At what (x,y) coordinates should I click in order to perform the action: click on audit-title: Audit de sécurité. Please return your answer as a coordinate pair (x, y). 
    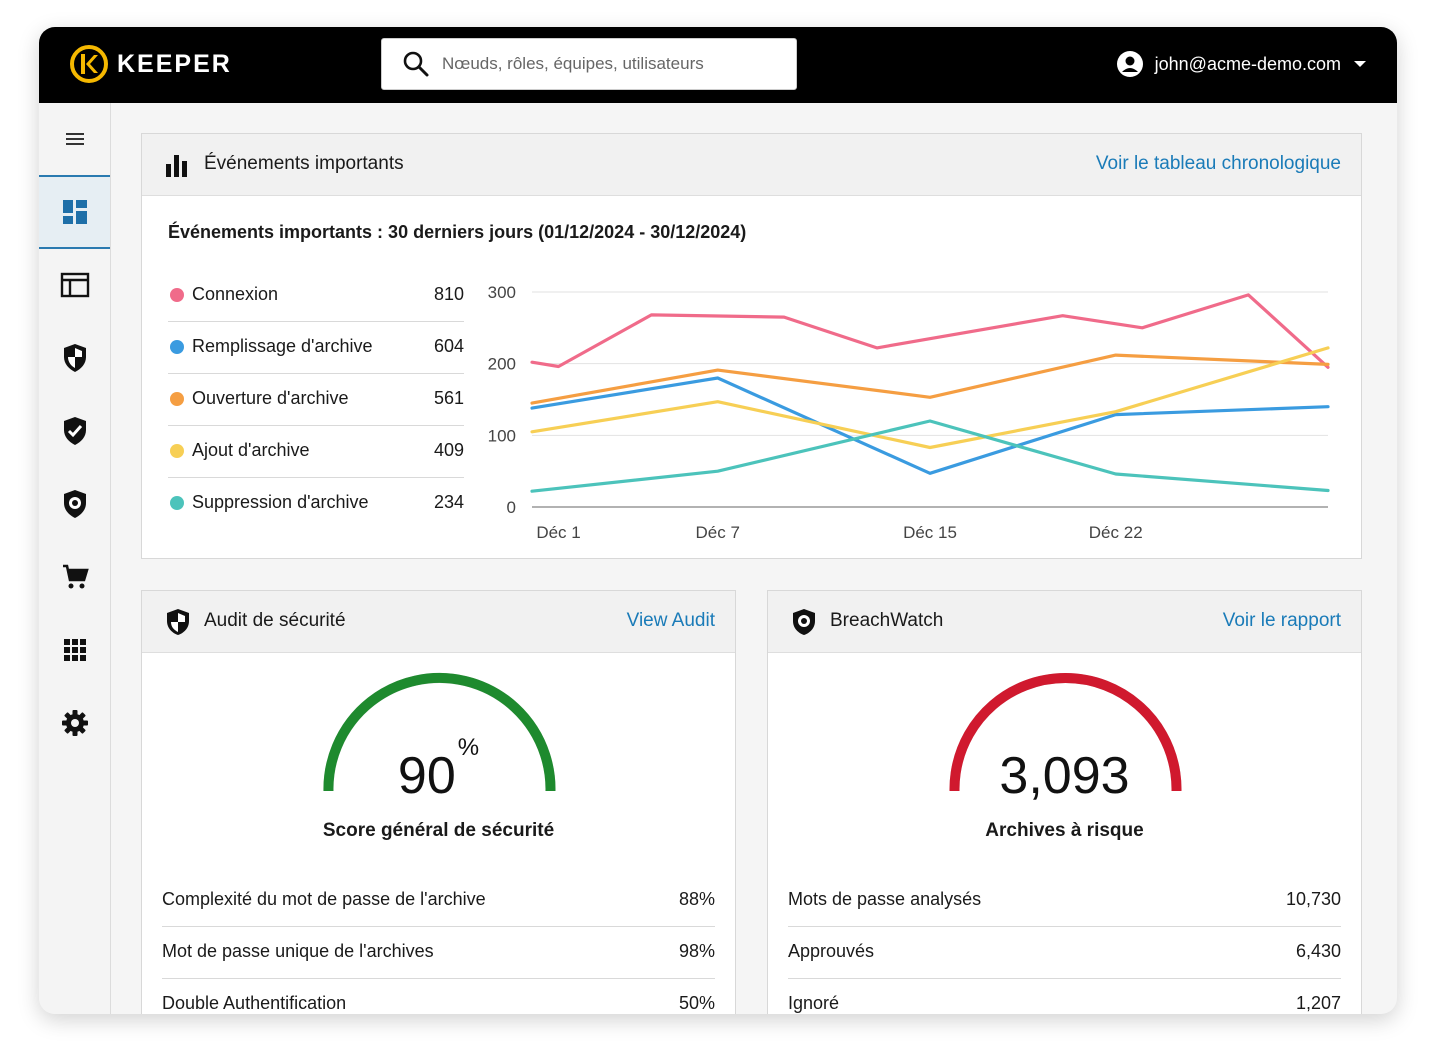
    Looking at the image, I should click on (275, 620).